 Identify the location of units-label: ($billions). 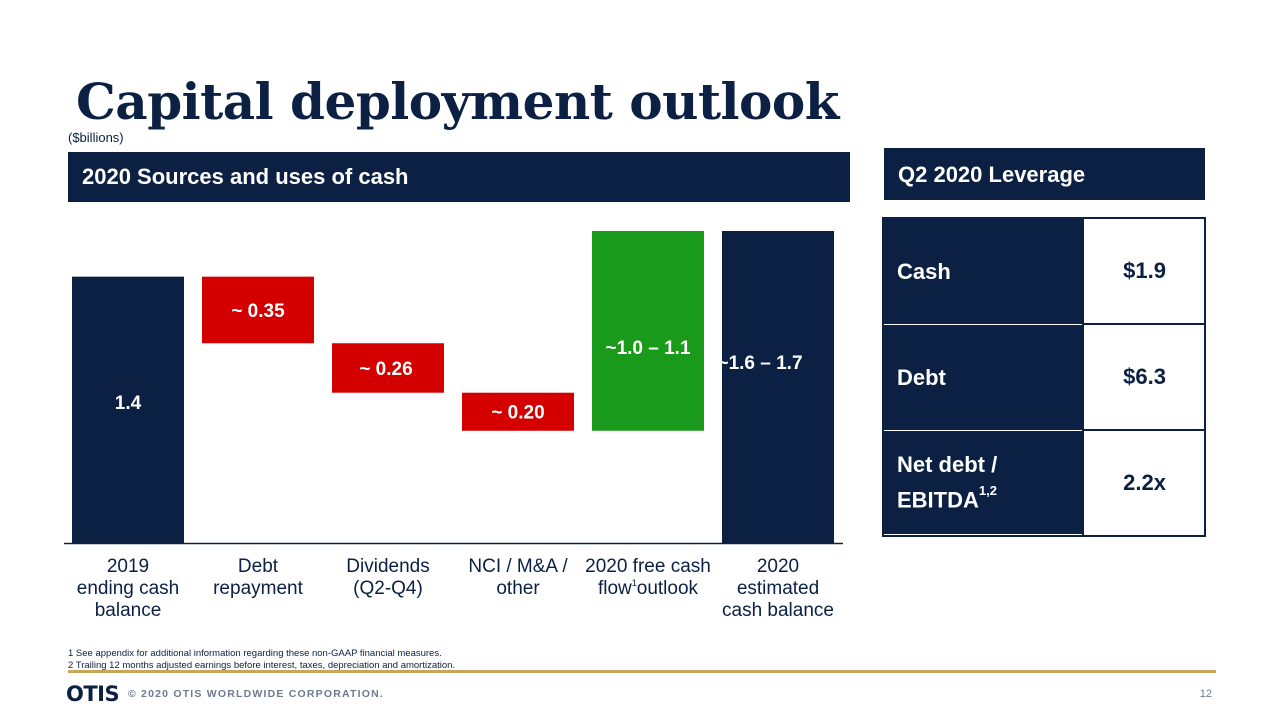
(96, 137).